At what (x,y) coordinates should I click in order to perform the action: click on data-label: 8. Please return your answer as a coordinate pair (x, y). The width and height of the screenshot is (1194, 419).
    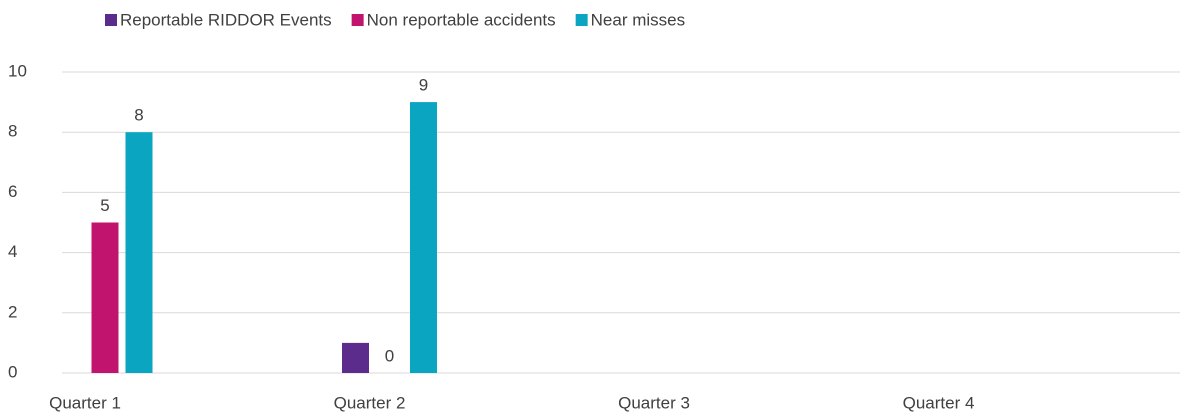
    Looking at the image, I should click on (138, 115).